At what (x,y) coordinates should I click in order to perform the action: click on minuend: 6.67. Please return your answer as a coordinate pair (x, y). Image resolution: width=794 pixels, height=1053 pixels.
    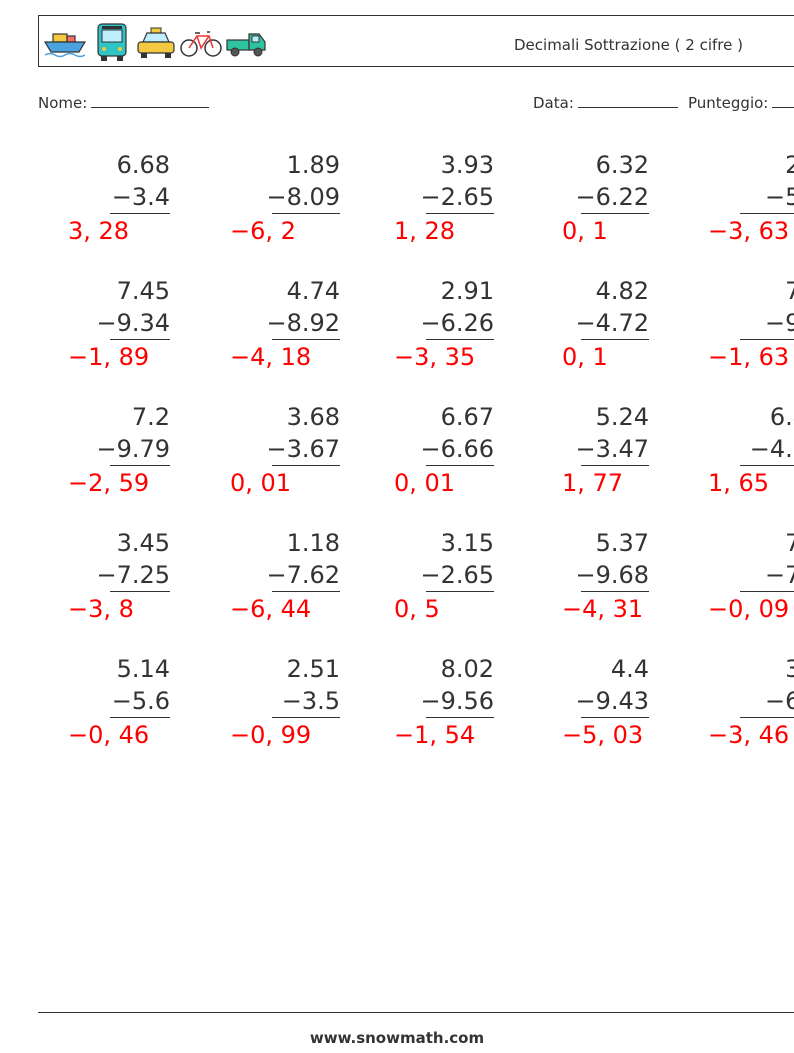
    Looking at the image, I should click on (467, 417).